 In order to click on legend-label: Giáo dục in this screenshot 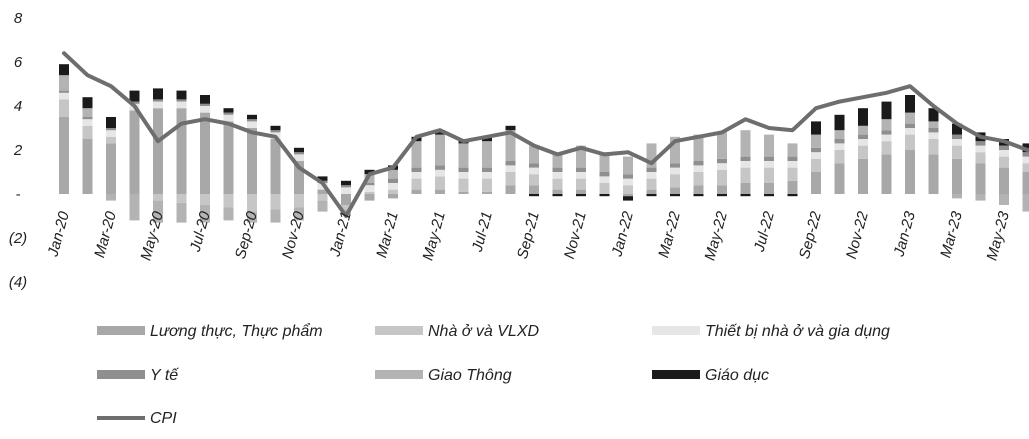, I will do `click(737, 375)`.